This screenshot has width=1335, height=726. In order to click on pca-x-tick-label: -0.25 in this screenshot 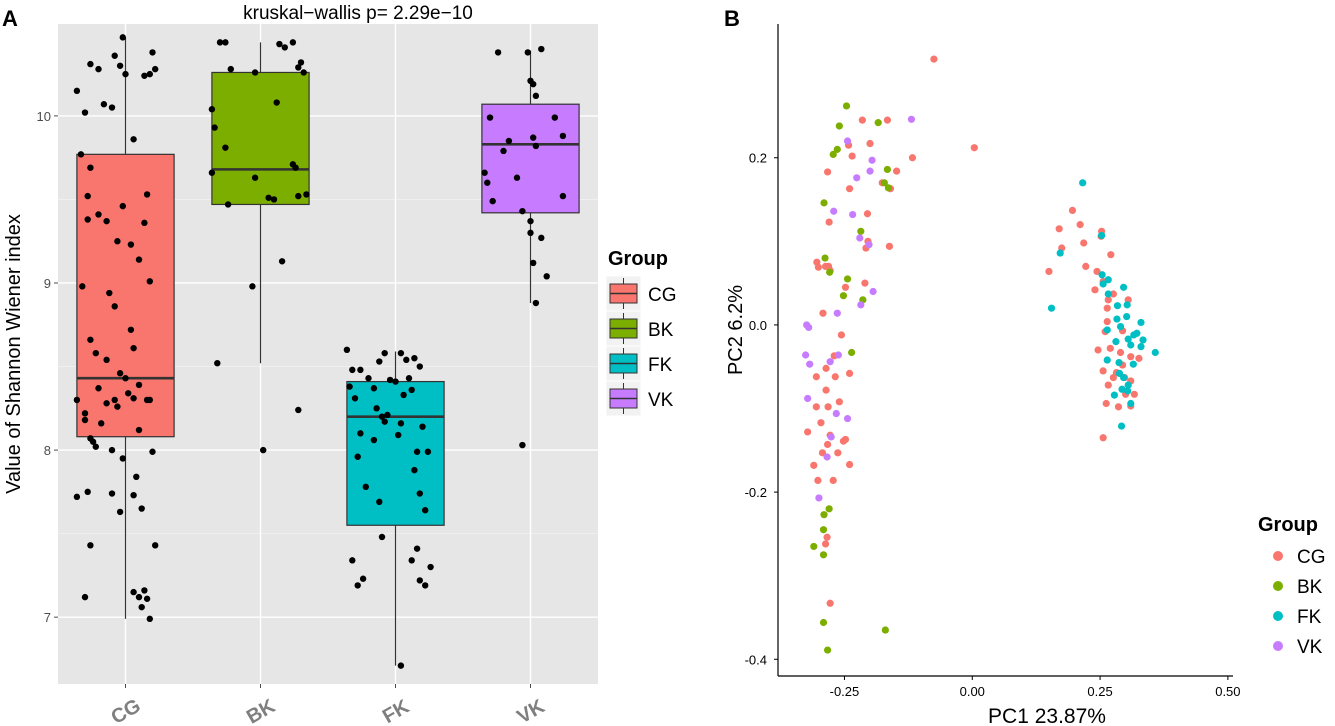, I will do `click(845, 691)`.